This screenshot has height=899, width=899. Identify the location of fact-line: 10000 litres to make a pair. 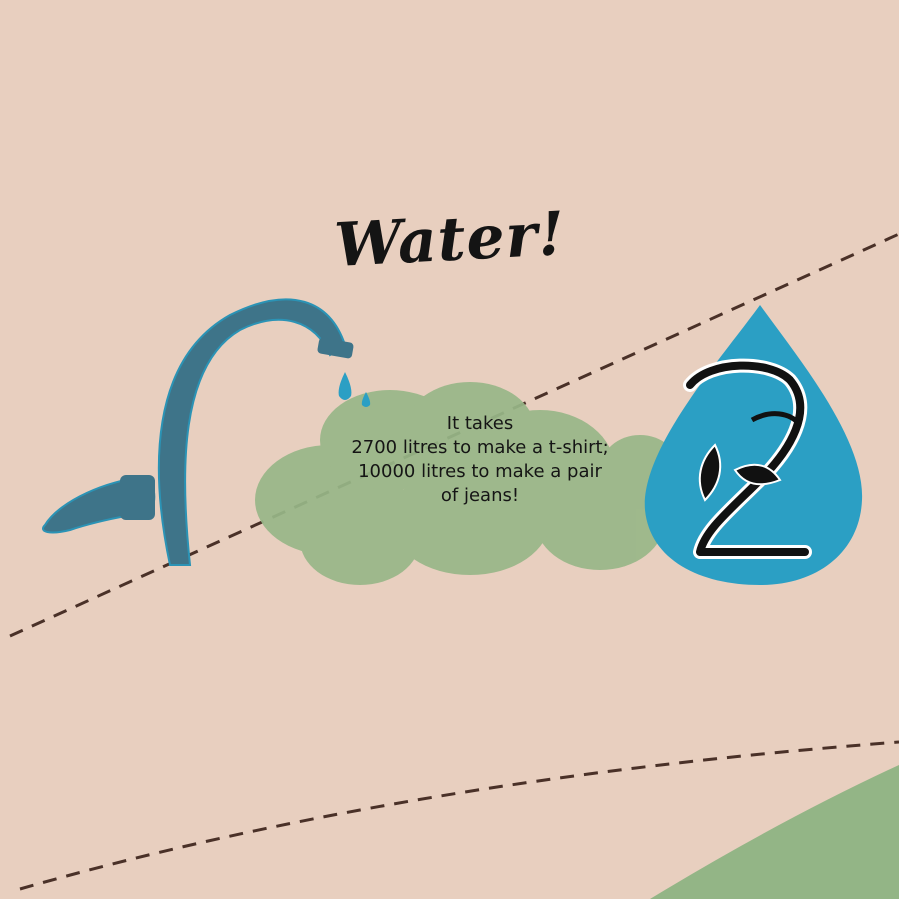
(480, 471).